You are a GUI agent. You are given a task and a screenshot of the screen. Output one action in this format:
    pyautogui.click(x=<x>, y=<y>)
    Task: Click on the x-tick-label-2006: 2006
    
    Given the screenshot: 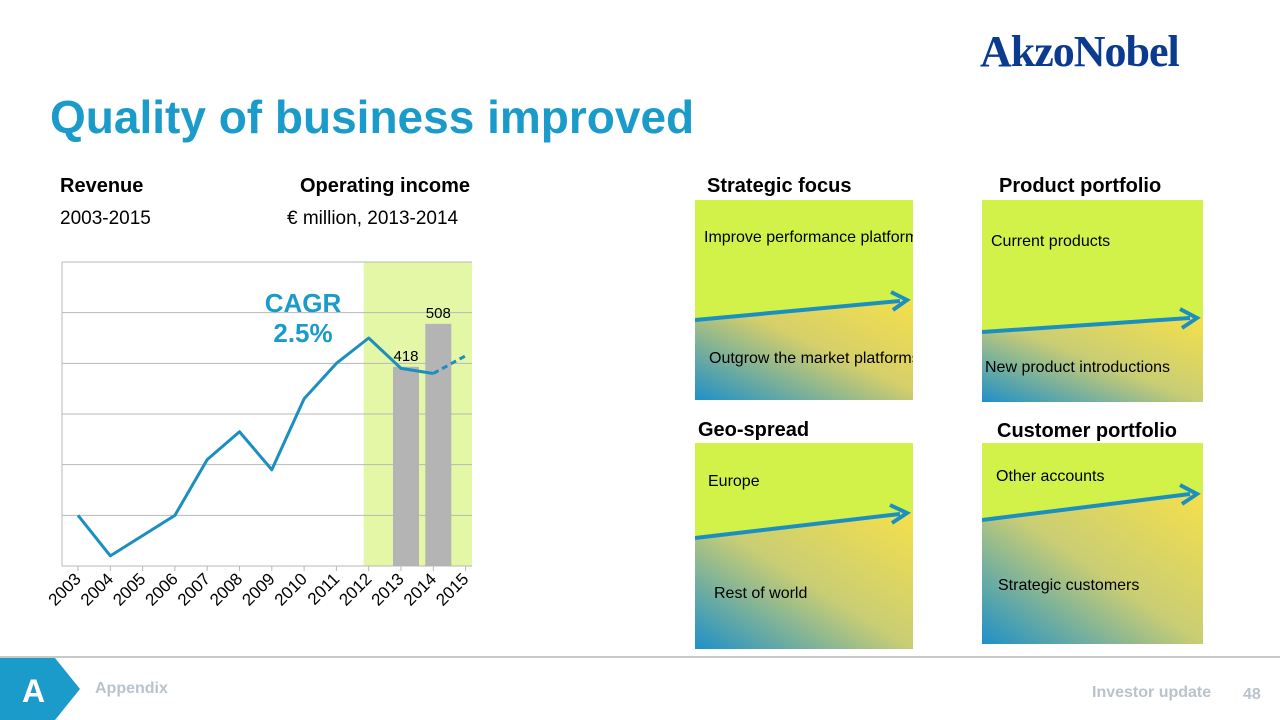 What is the action you would take?
    pyautogui.click(x=162, y=589)
    